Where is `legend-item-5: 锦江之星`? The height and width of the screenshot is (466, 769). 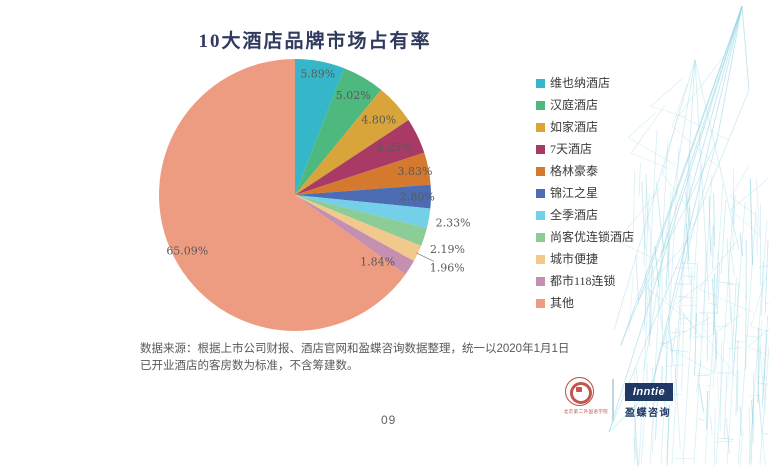
legend-item-5: 锦江之星 is located at coordinates (585, 193).